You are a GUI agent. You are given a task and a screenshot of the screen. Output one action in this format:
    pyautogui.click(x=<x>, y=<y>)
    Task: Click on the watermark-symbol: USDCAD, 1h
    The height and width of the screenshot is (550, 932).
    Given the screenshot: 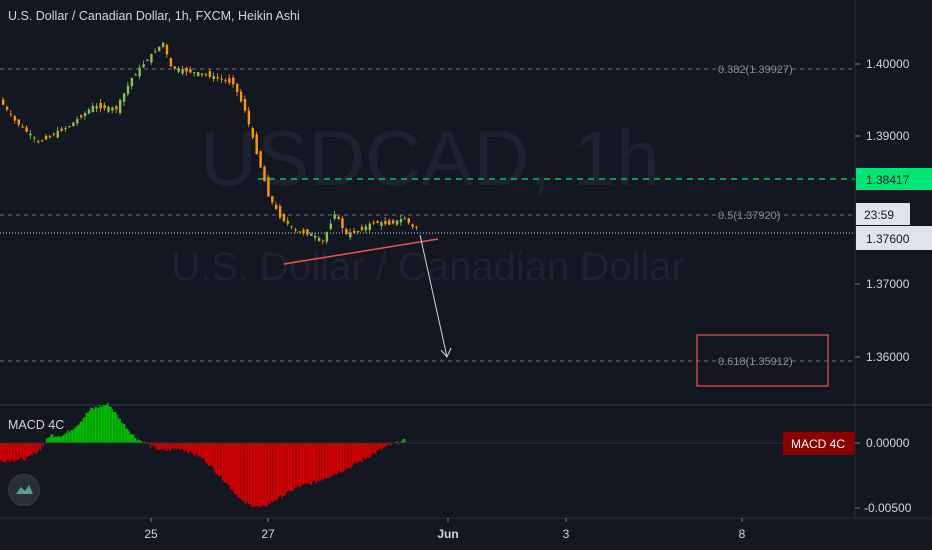 What is the action you would take?
    pyautogui.click(x=429, y=158)
    